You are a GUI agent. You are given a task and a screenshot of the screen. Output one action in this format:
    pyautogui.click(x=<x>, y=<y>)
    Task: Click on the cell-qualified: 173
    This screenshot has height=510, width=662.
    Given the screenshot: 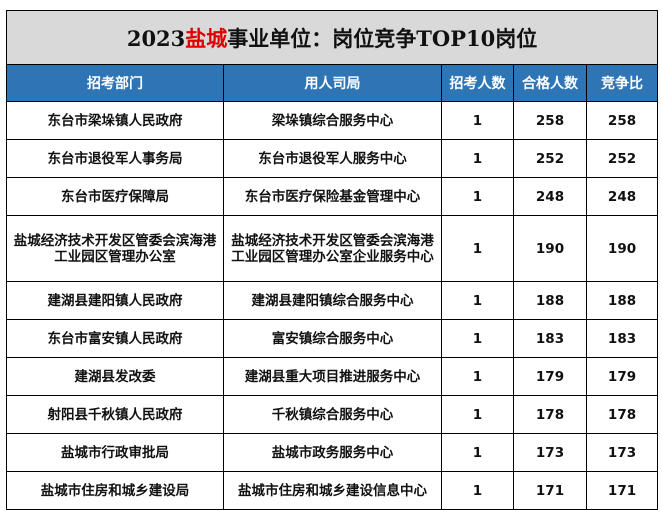 What is the action you would take?
    pyautogui.click(x=550, y=452)
    